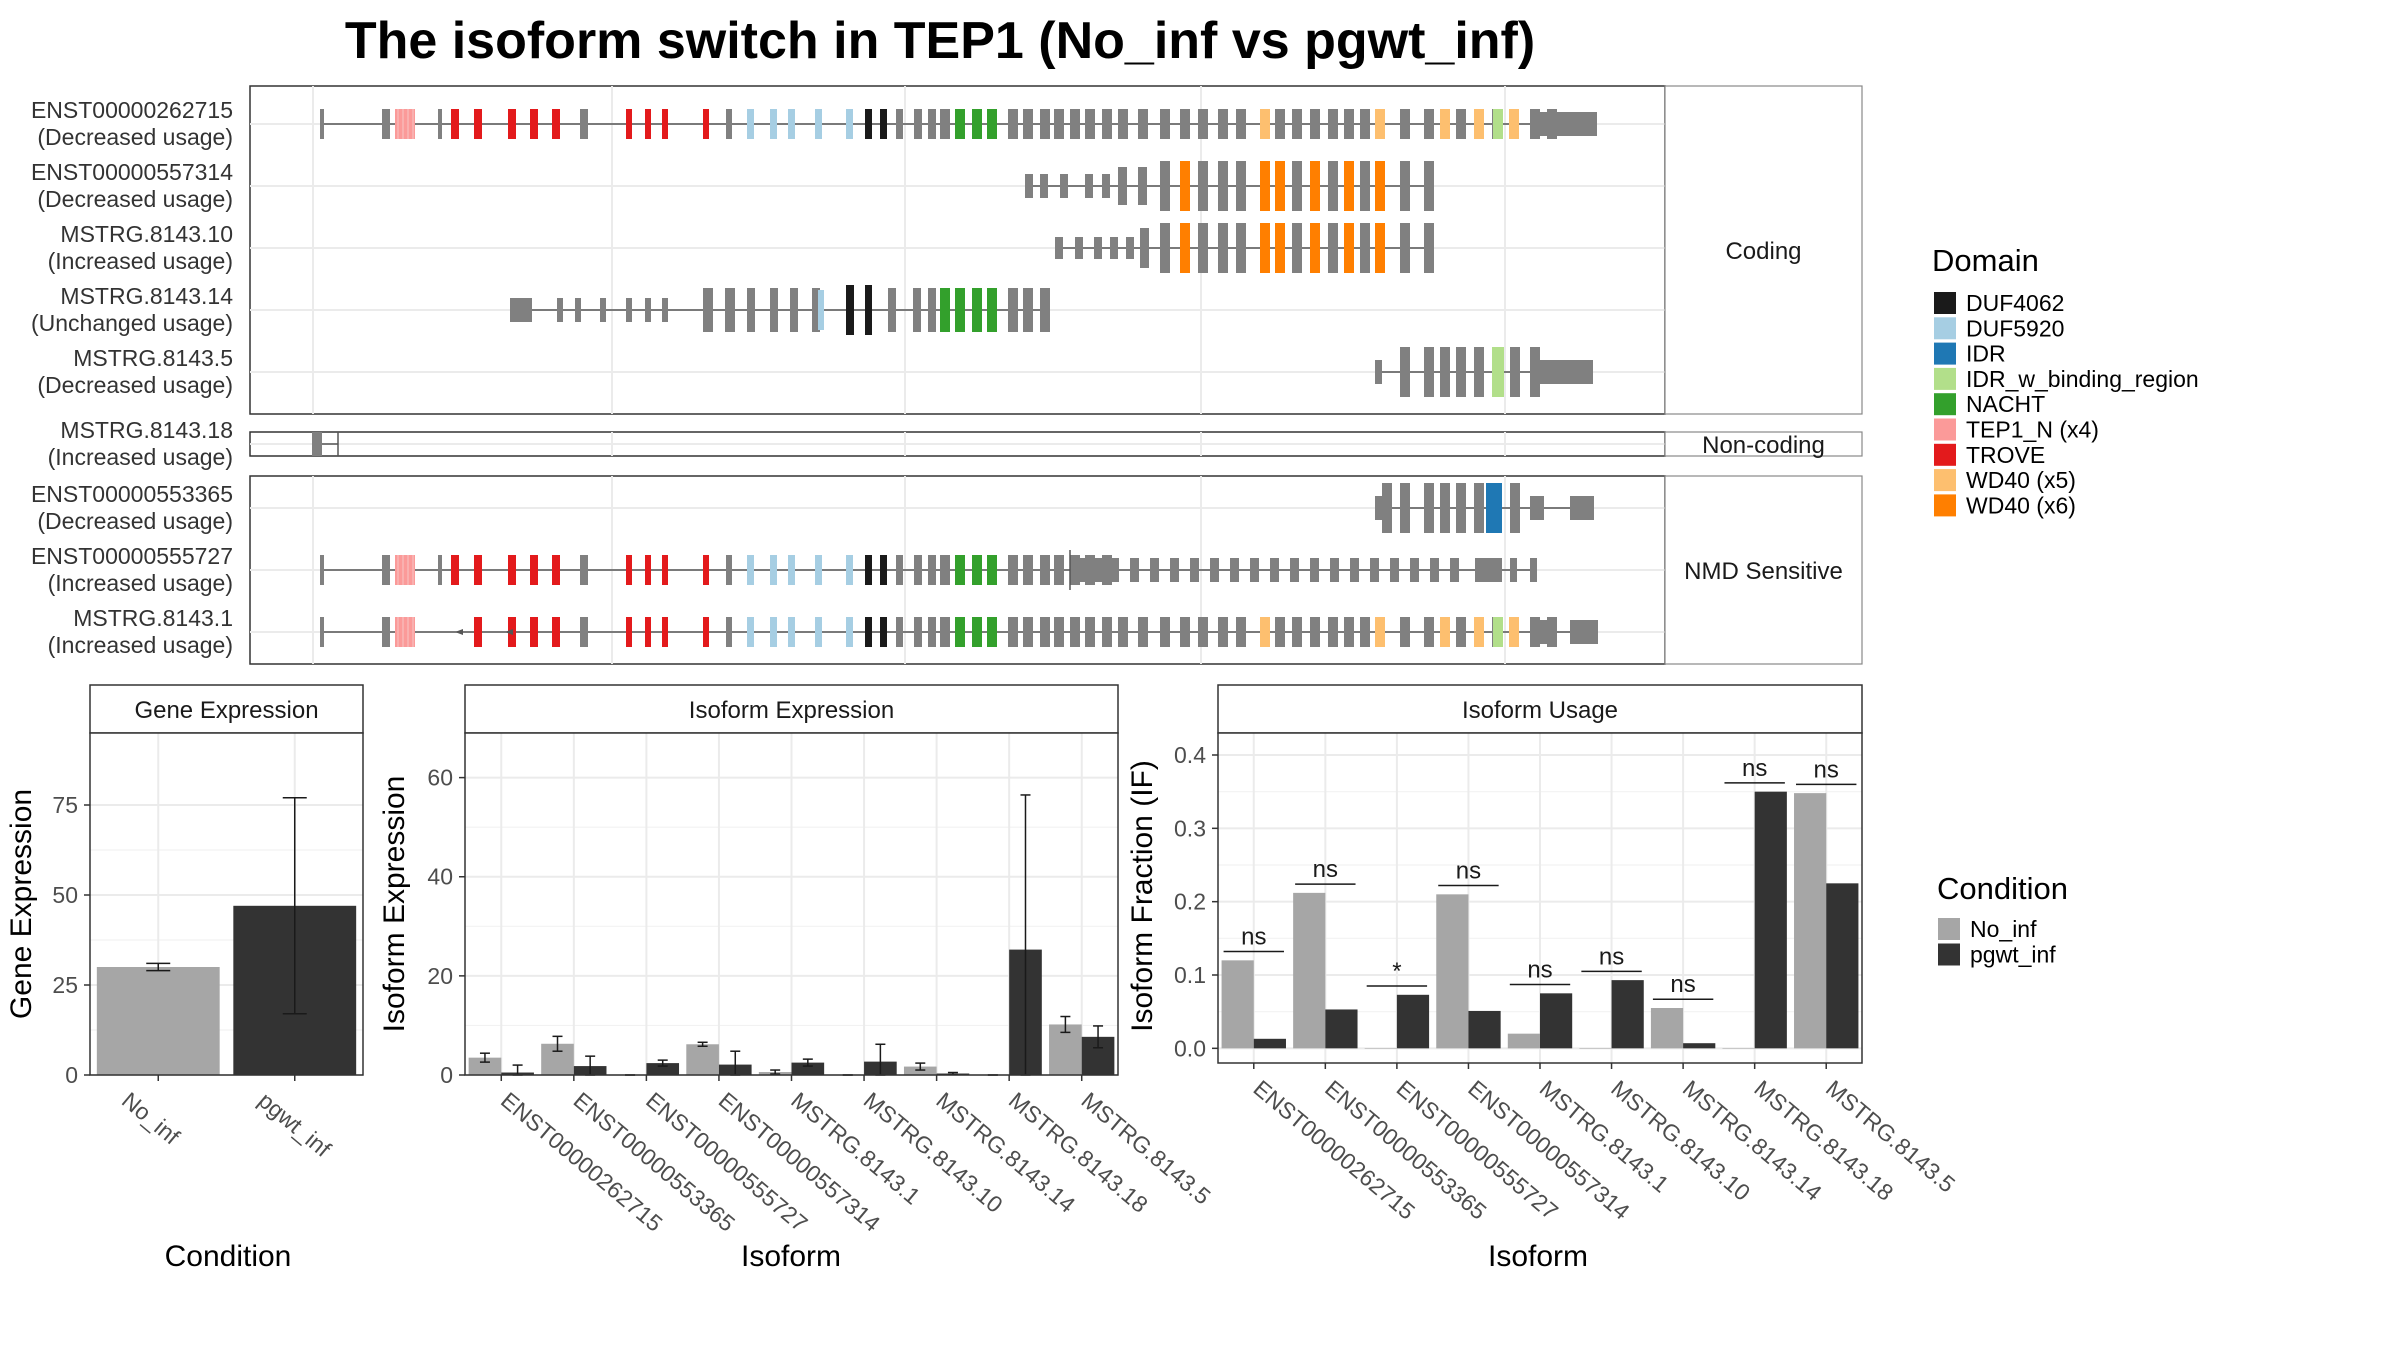 This screenshot has height=1355, width=2400. I want to click on facet-strip-label: NMD Sensitive, so click(1763, 571).